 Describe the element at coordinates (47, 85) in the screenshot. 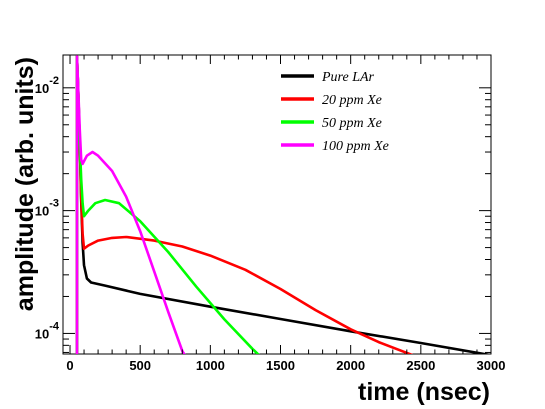

I see `y-tick-label: 10⁻²` at that location.